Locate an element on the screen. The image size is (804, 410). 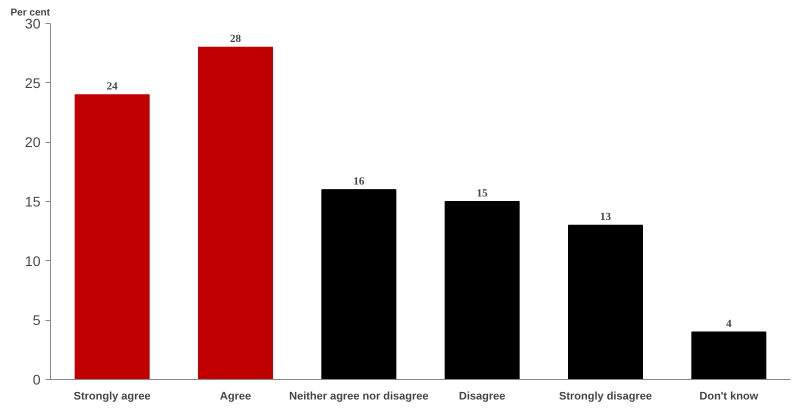
x-tick-label: Strongly disagree is located at coordinates (605, 396).